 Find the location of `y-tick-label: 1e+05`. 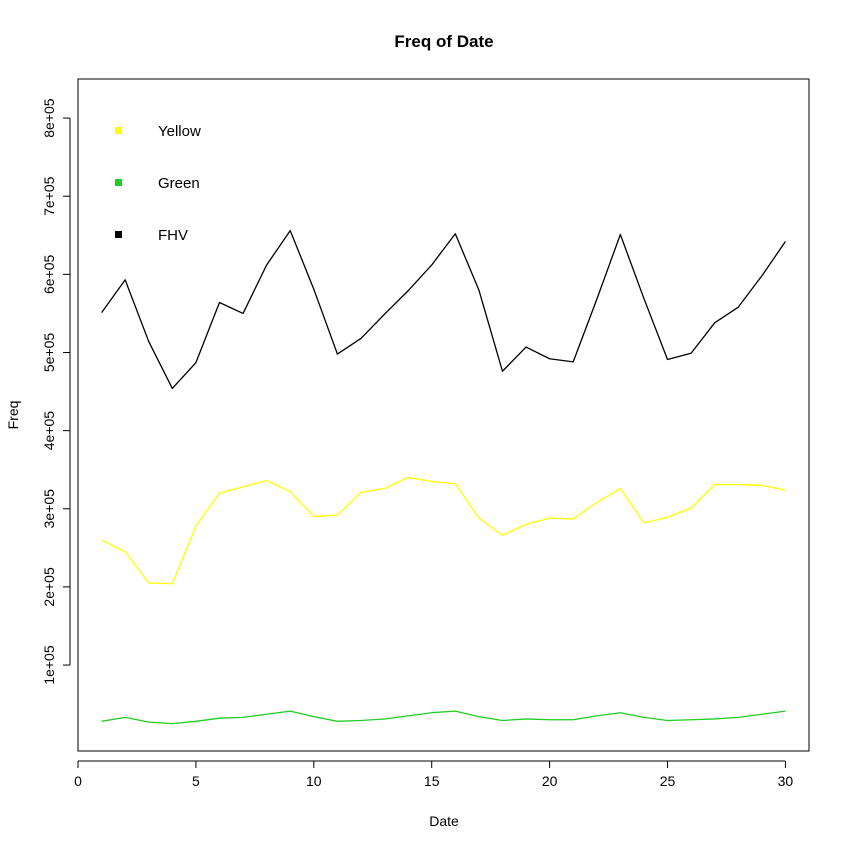

y-tick-label: 1e+05 is located at coordinates (49, 665).